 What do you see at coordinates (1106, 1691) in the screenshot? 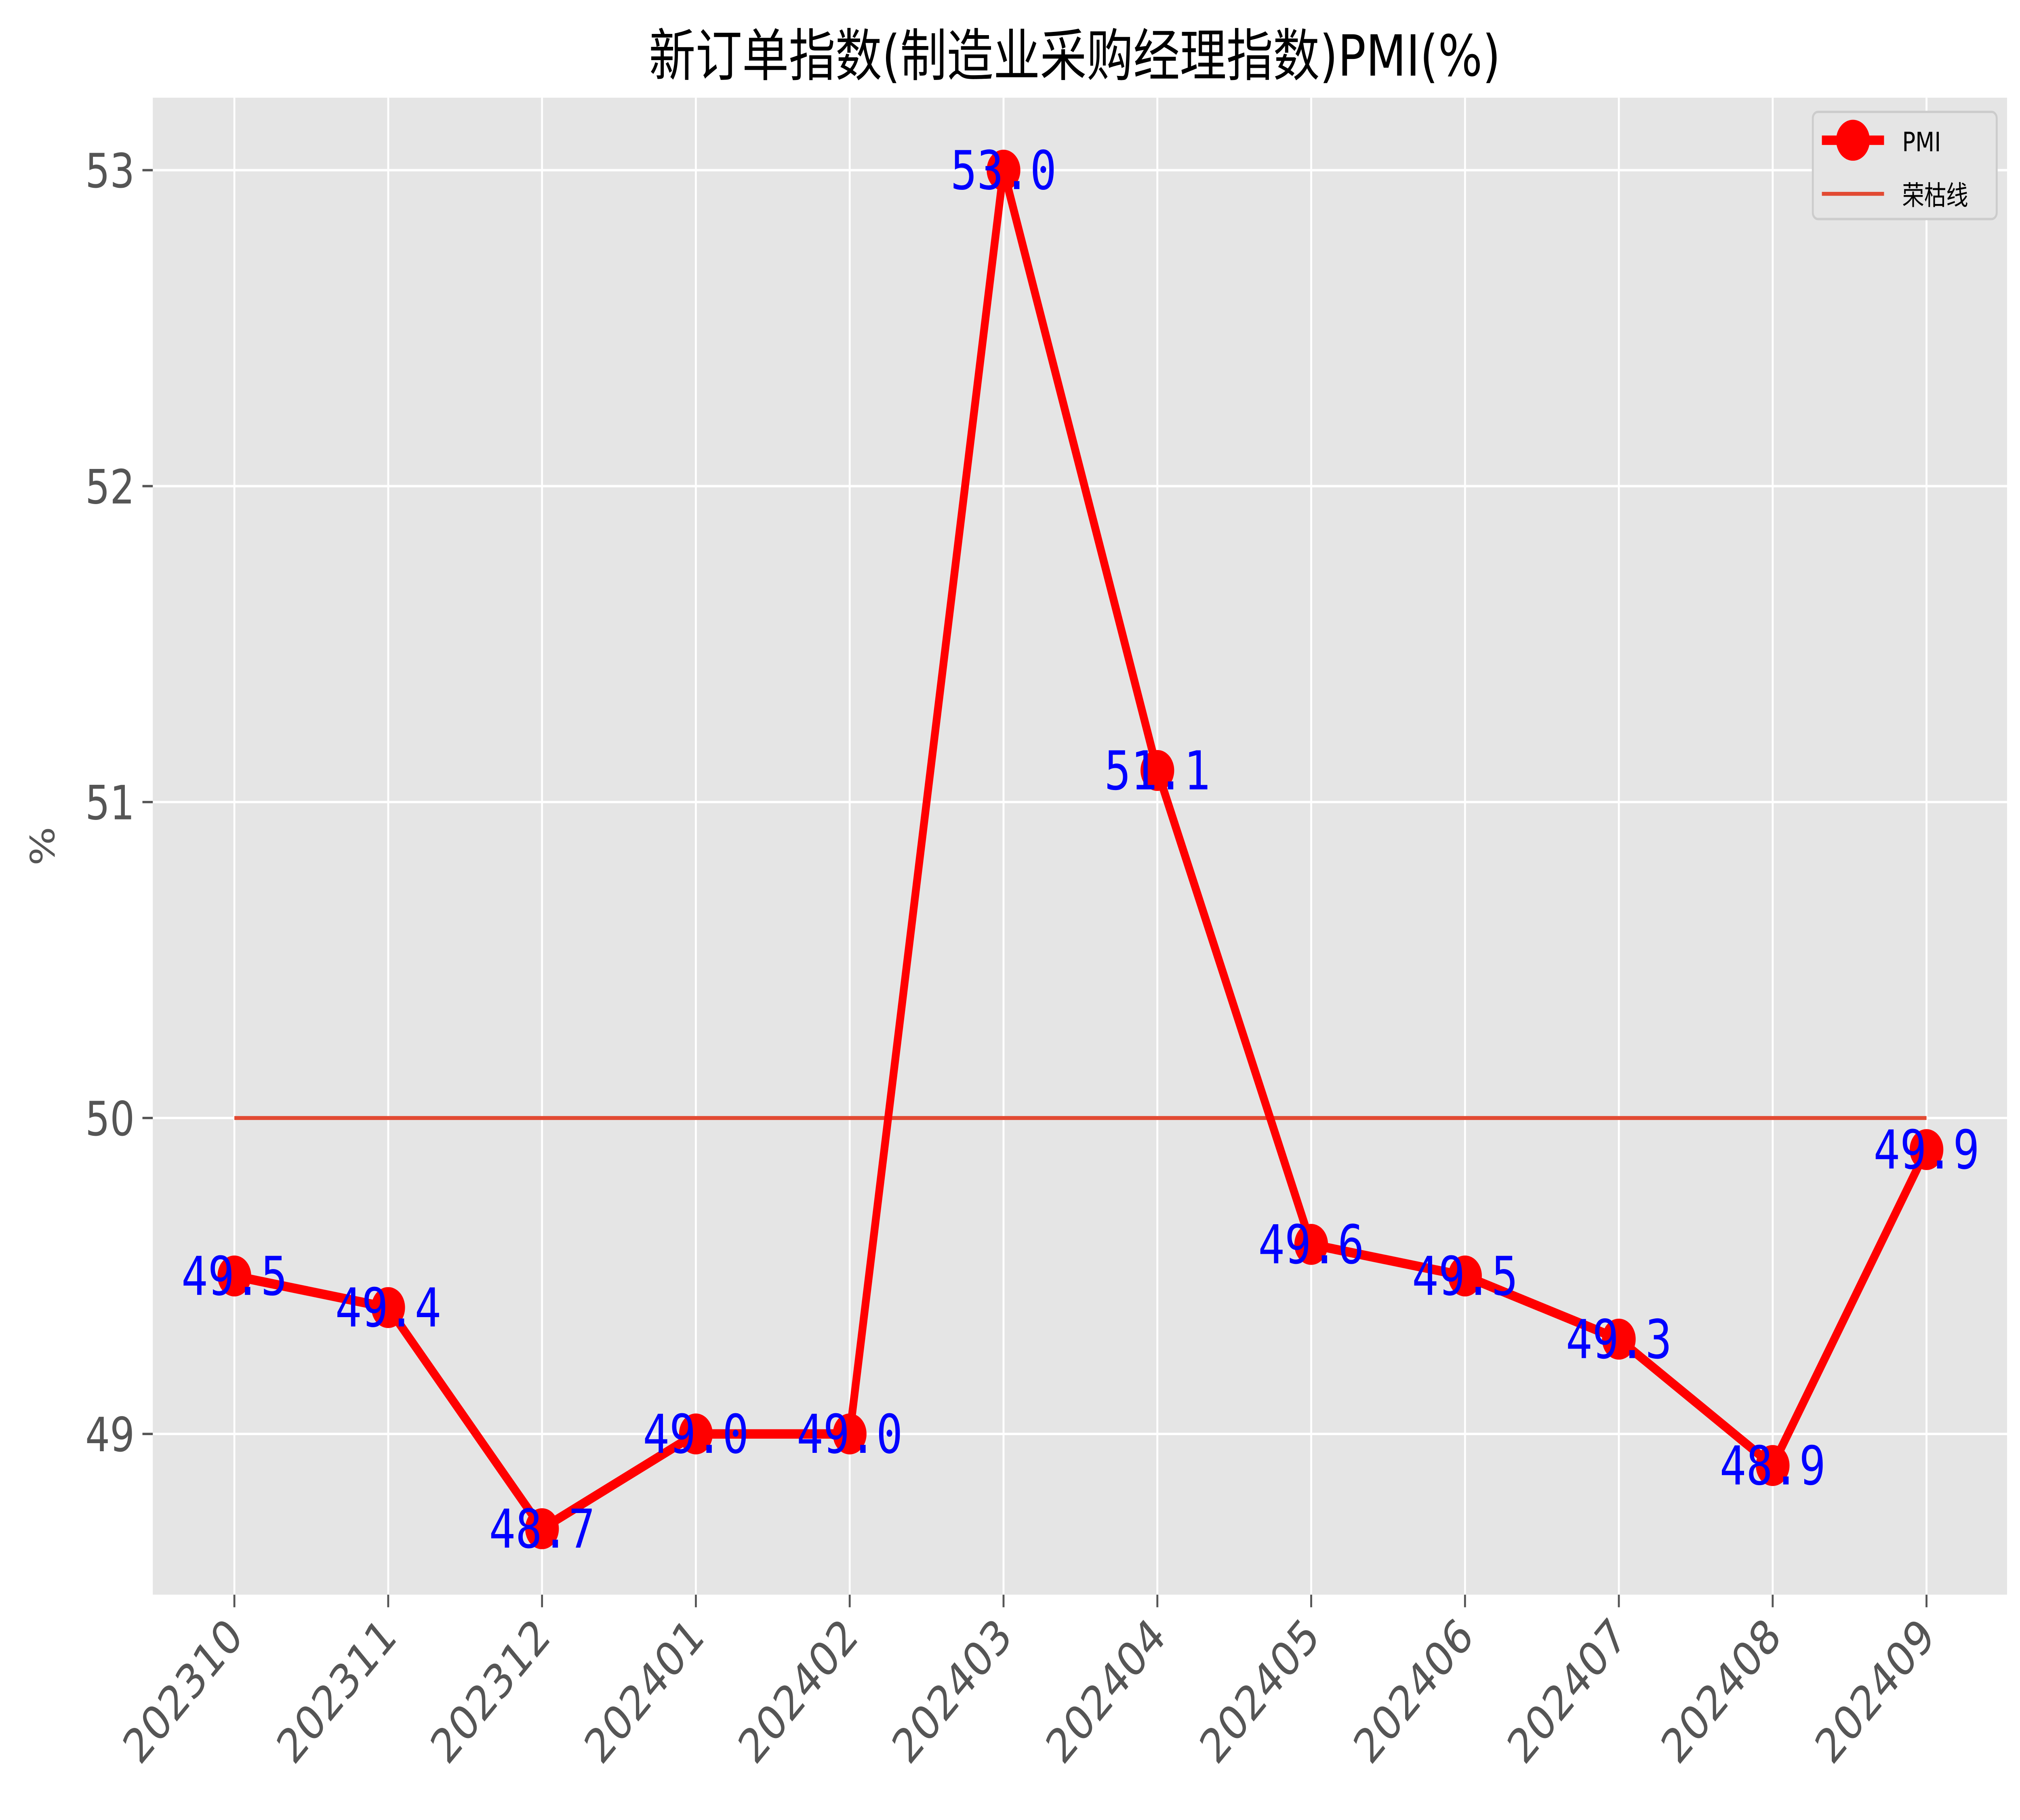
I see `x-tick-label: 202404` at bounding box center [1106, 1691].